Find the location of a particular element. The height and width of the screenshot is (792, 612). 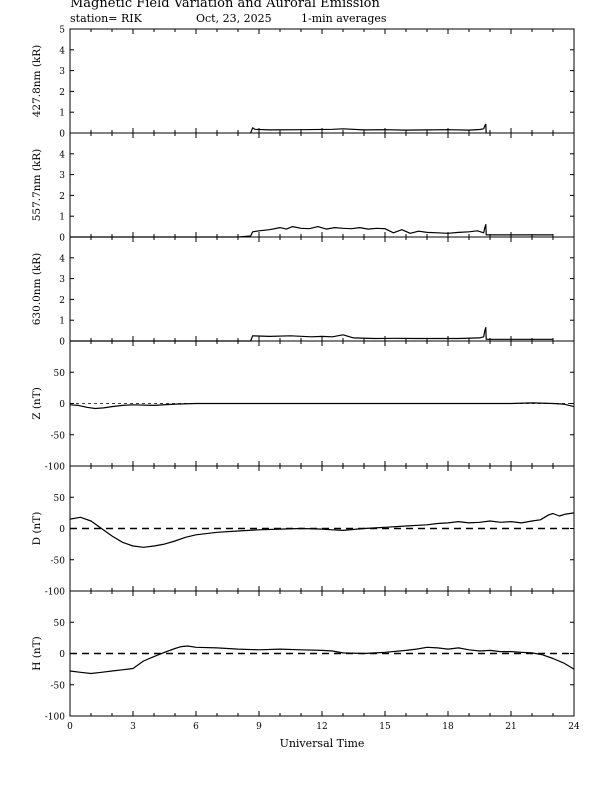

x-tick-label: 0 is located at coordinates (70, 727).